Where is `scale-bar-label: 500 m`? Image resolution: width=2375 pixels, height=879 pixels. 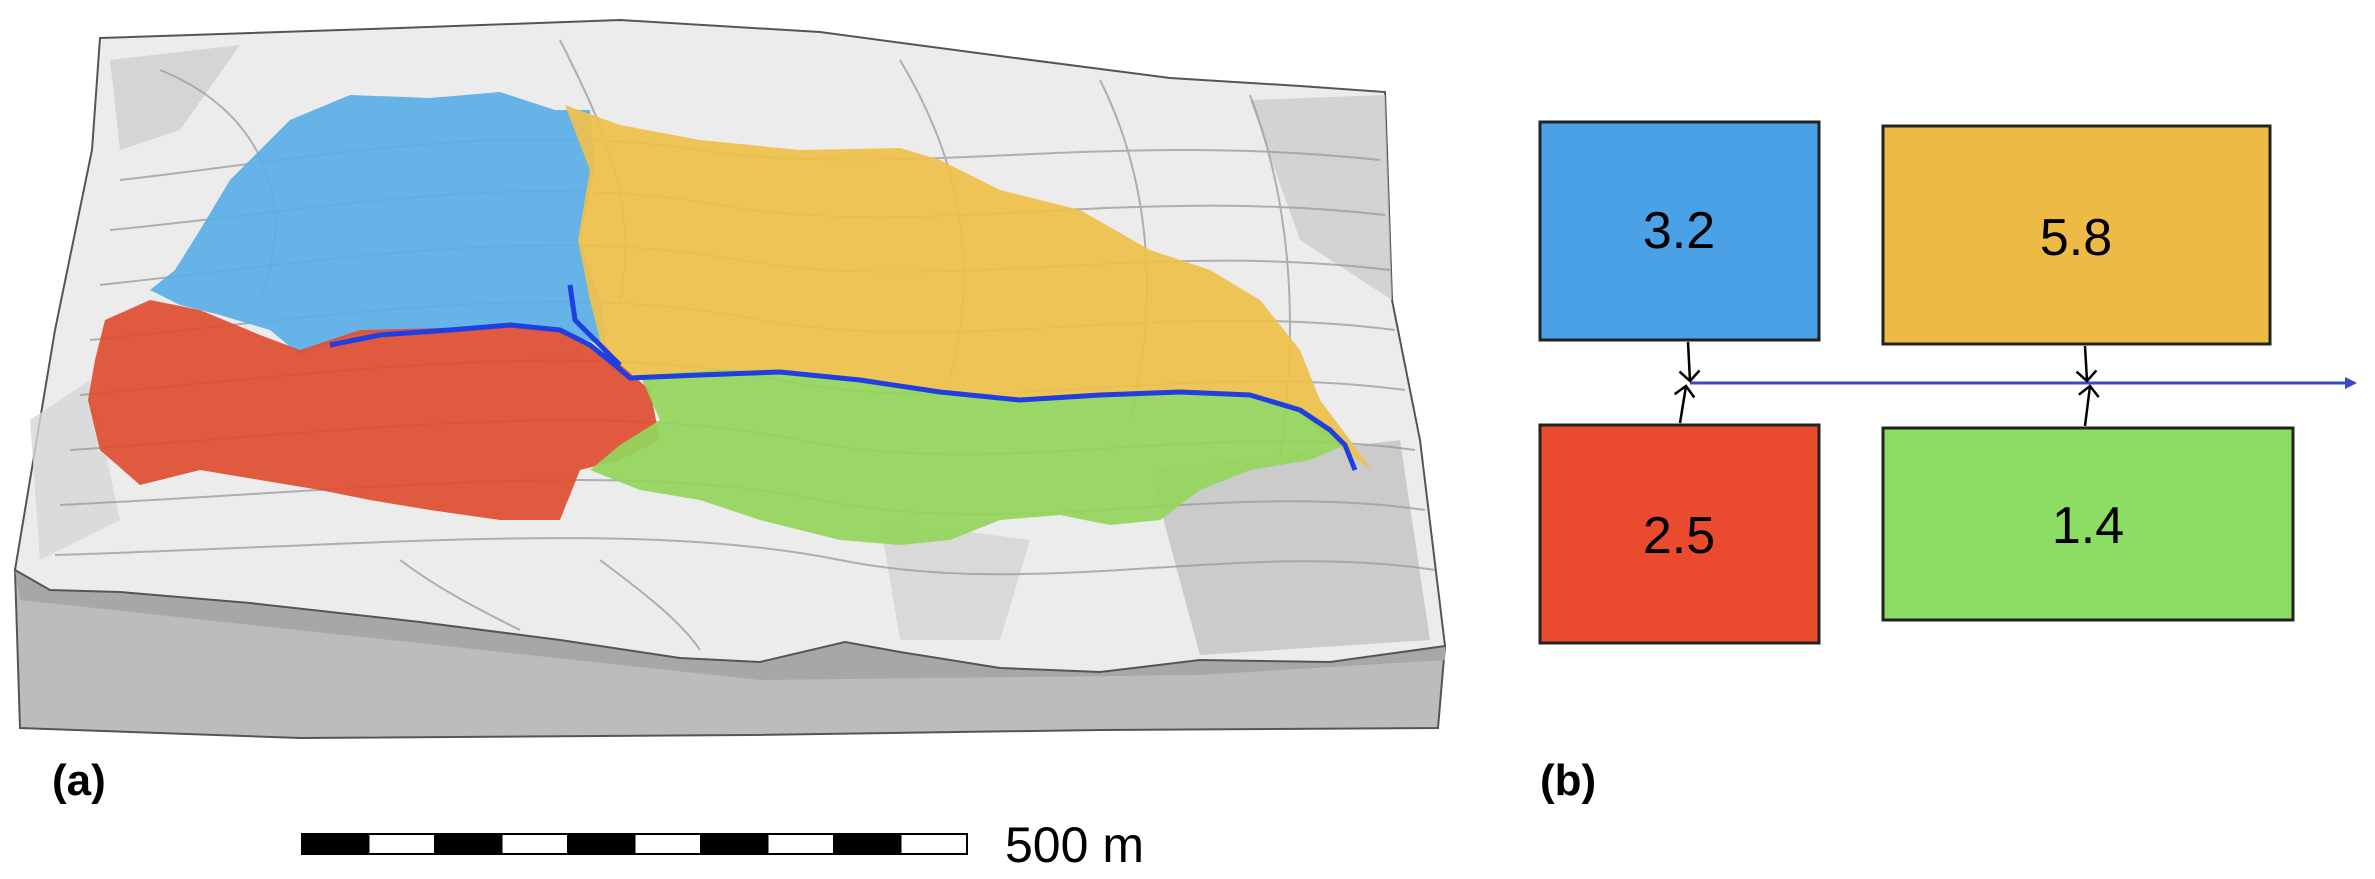 scale-bar-label: 500 m is located at coordinates (1074, 845).